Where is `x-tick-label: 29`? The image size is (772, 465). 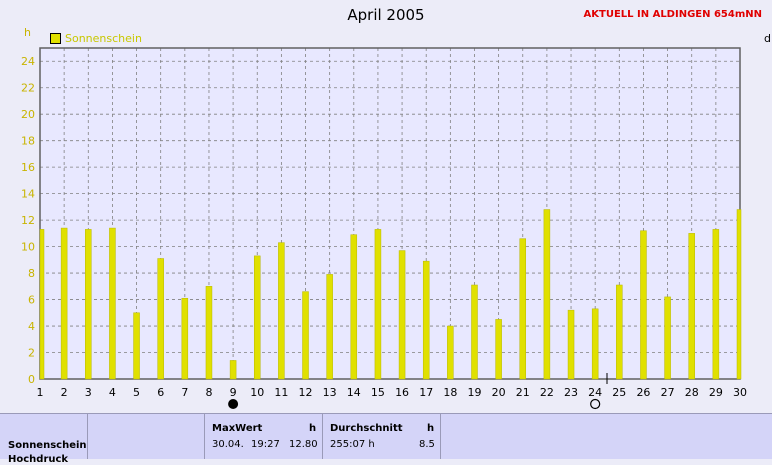 x-tick-label: 29 is located at coordinates (716, 392).